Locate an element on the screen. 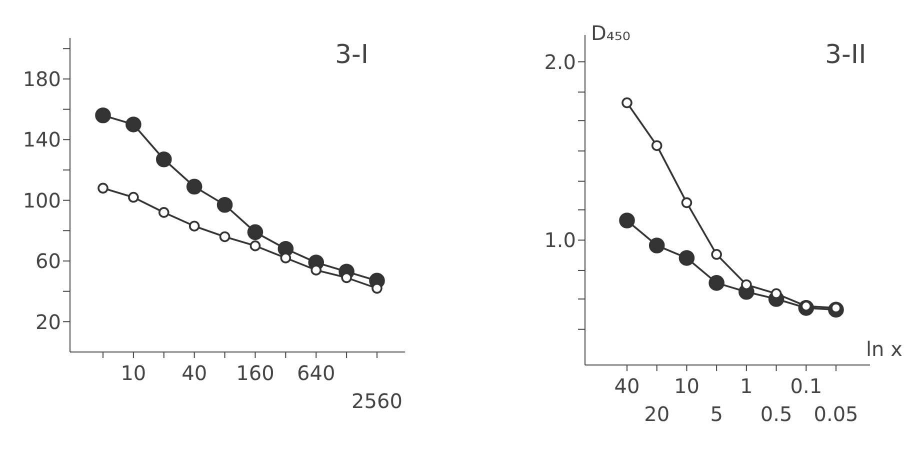  x-tick-label: 640 is located at coordinates (316, 373).